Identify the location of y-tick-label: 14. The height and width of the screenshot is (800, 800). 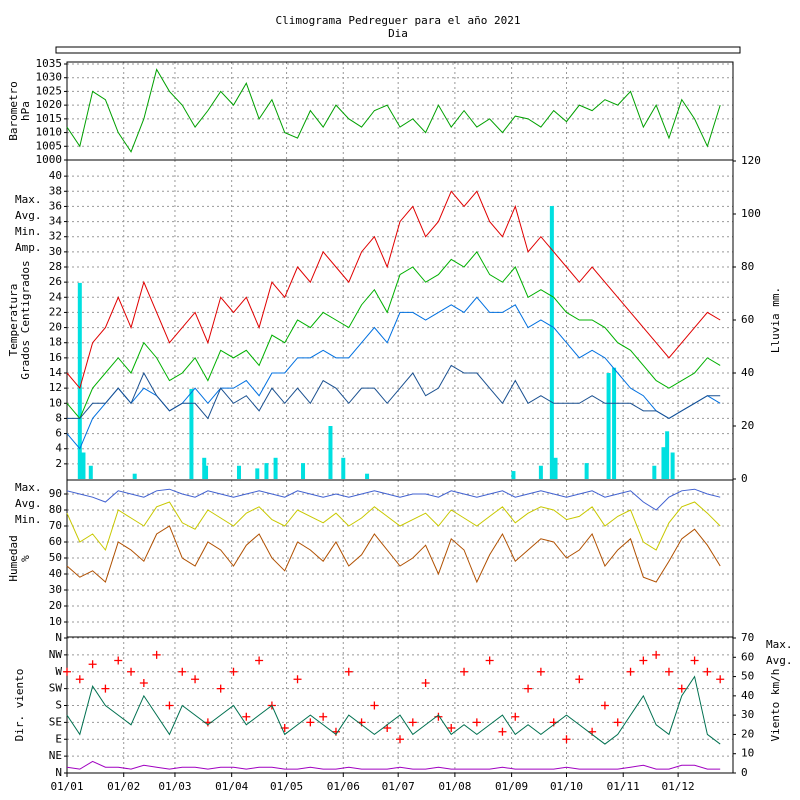
(56, 372).